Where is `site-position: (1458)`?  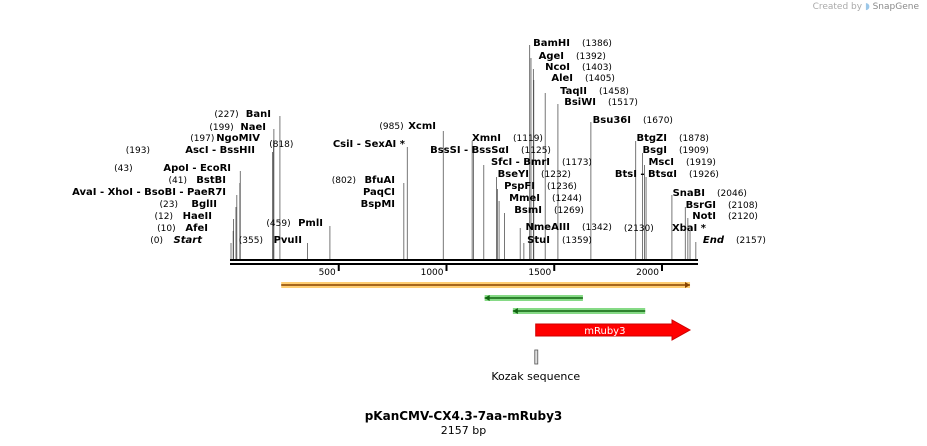 site-position: (1458) is located at coordinates (614, 92).